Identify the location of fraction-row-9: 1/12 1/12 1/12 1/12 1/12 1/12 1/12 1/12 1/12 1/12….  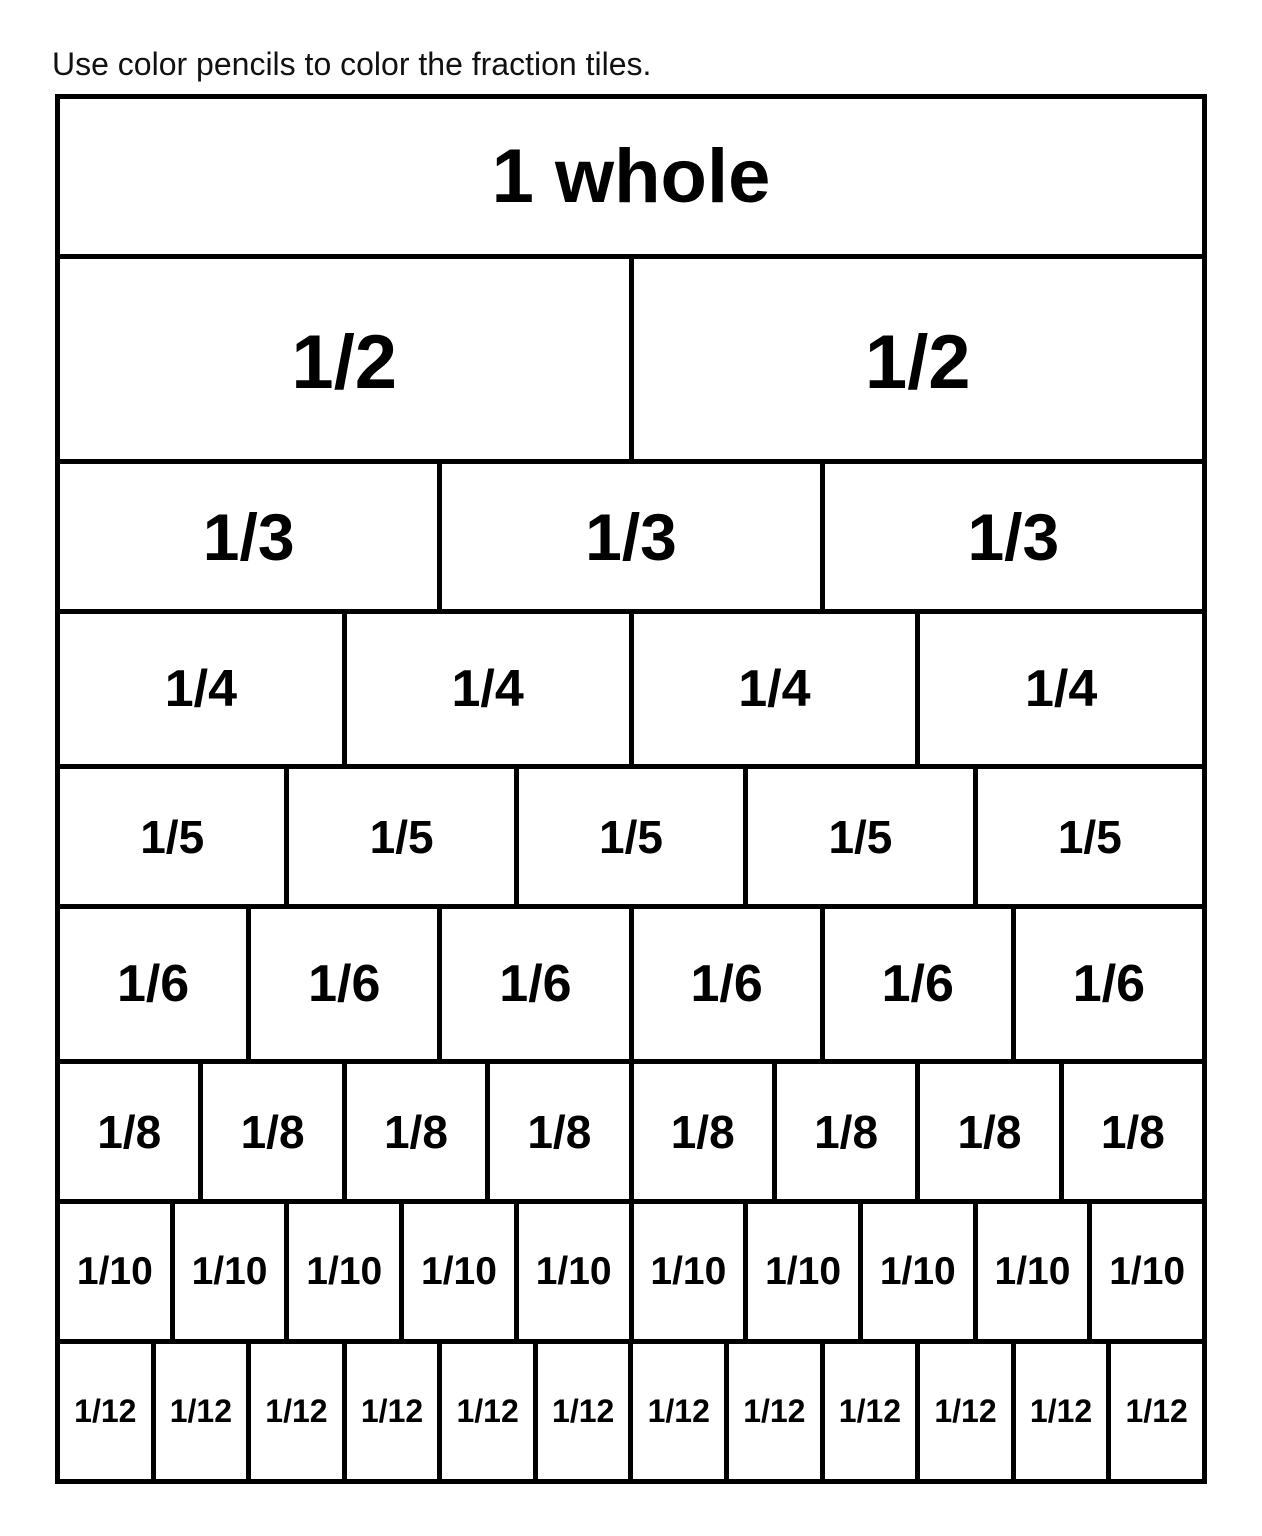
(631, 1409).